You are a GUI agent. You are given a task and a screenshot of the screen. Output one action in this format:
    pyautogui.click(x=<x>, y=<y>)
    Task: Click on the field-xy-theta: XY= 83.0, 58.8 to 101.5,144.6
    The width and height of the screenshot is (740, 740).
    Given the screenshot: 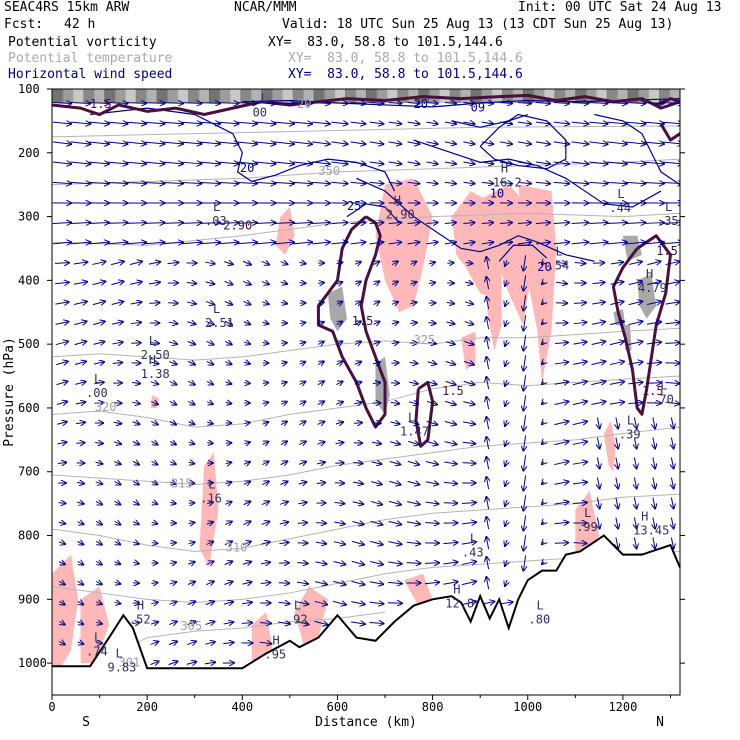 What is the action you would take?
    pyautogui.click(x=405, y=58)
    